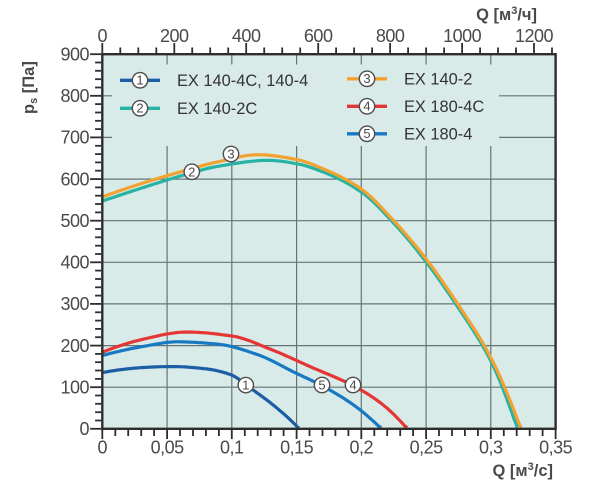  I want to click on svg-text: 700, so click(74, 138).